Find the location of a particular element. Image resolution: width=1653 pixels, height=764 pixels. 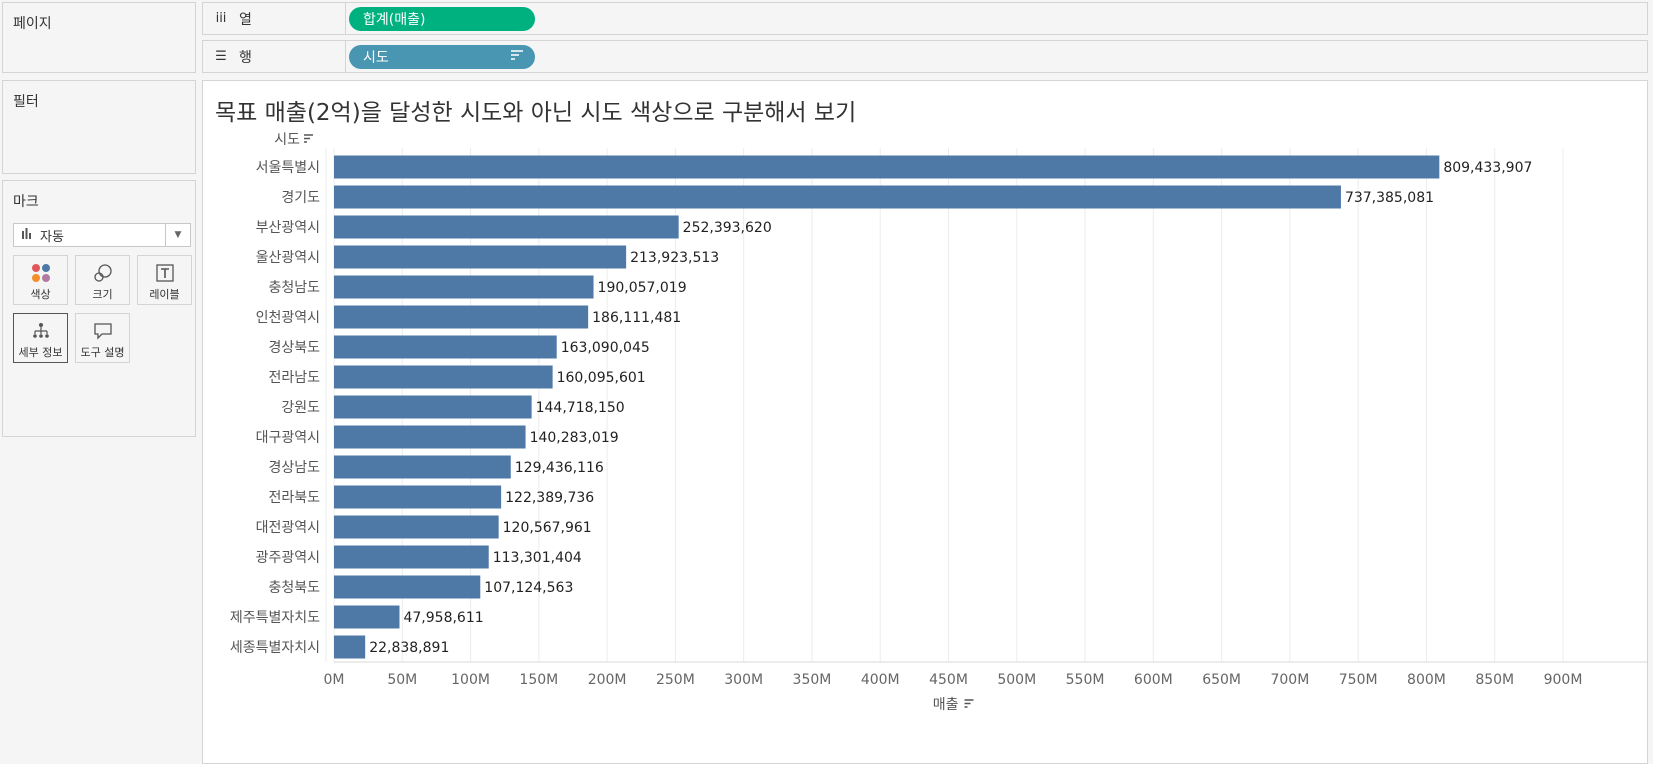

color-mark-button: 색상 is located at coordinates (40, 280).